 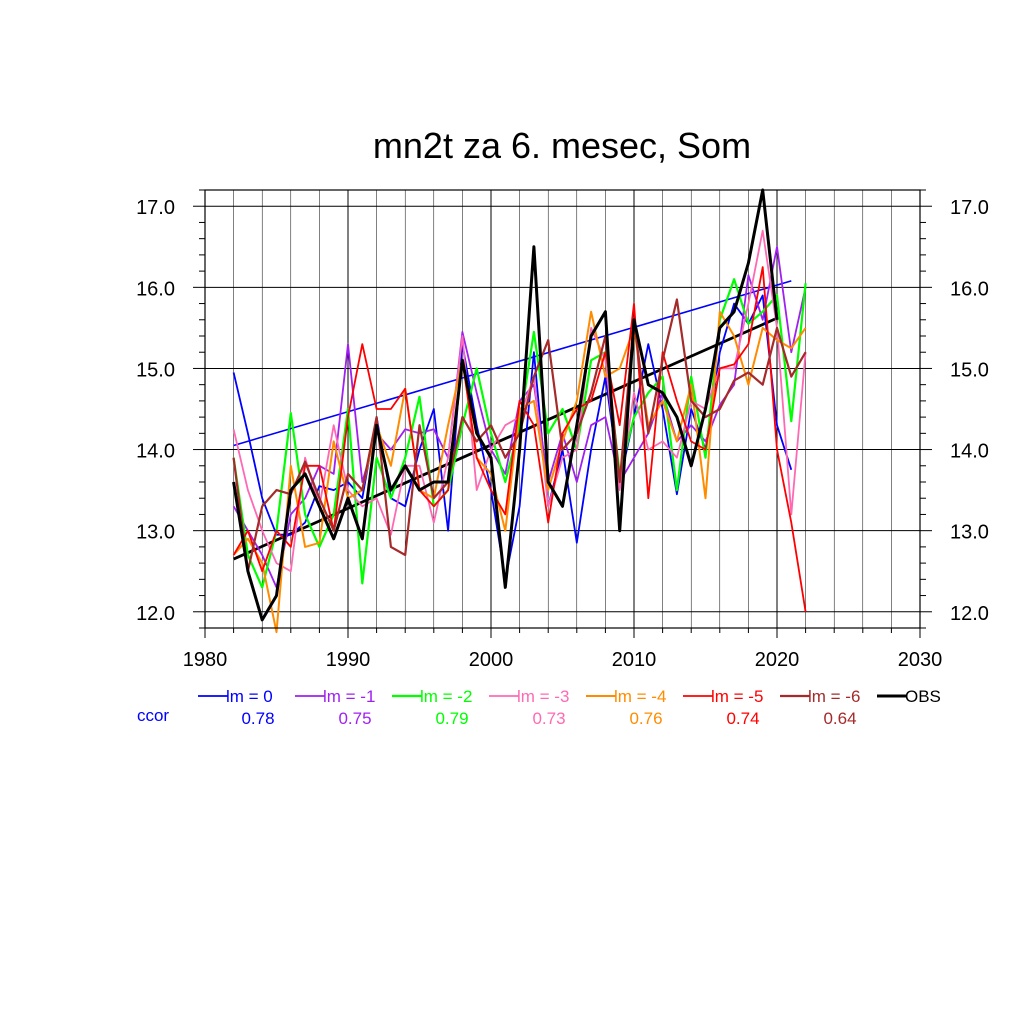 What do you see at coordinates (153, 715) in the screenshot?
I see `ccor-label: ccor` at bounding box center [153, 715].